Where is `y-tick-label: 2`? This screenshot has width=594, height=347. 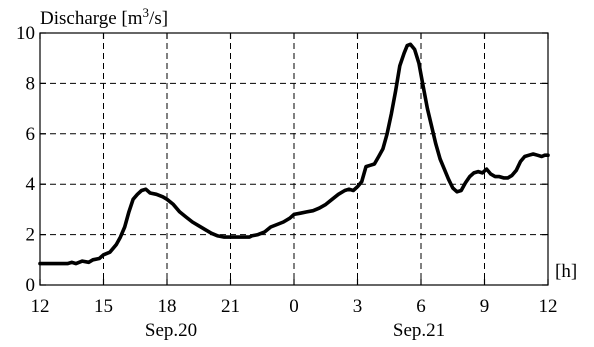
y-tick-label: 2 is located at coordinates (31, 235).